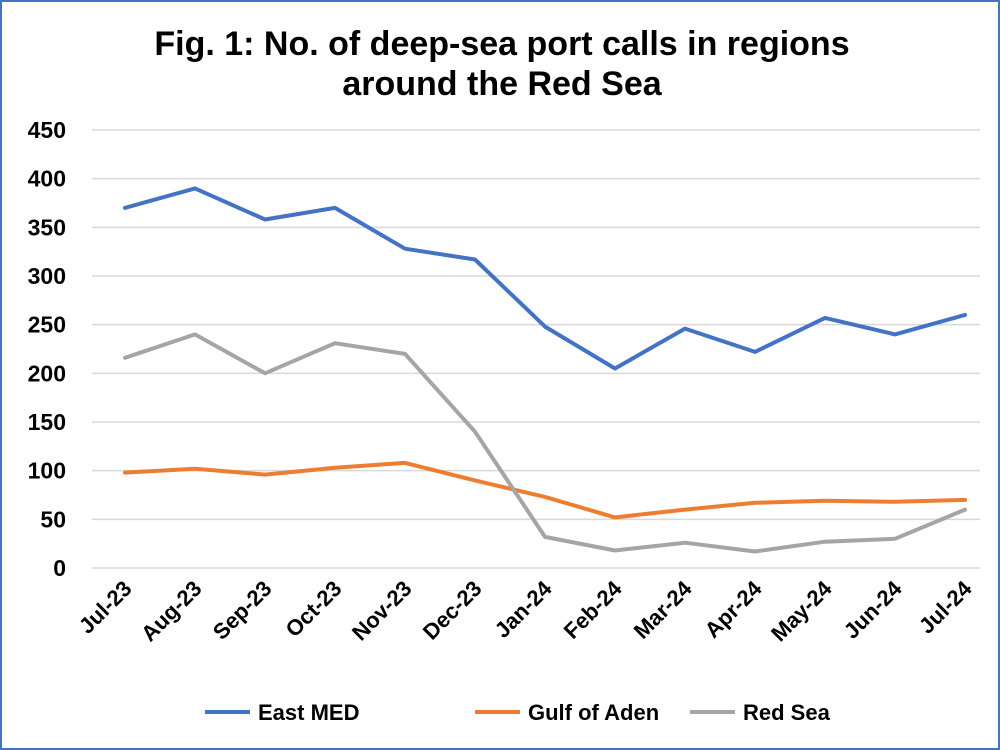  I want to click on legend-label: Red Sea, so click(787, 712).